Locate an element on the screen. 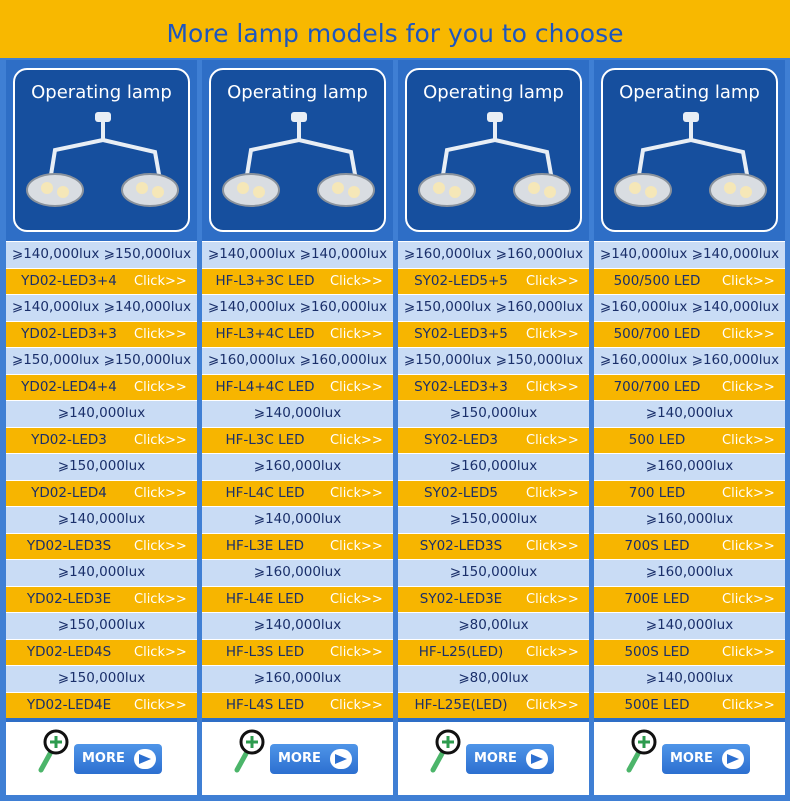  model-row: SY02-LED3+3 Click>> is located at coordinates (493, 386).